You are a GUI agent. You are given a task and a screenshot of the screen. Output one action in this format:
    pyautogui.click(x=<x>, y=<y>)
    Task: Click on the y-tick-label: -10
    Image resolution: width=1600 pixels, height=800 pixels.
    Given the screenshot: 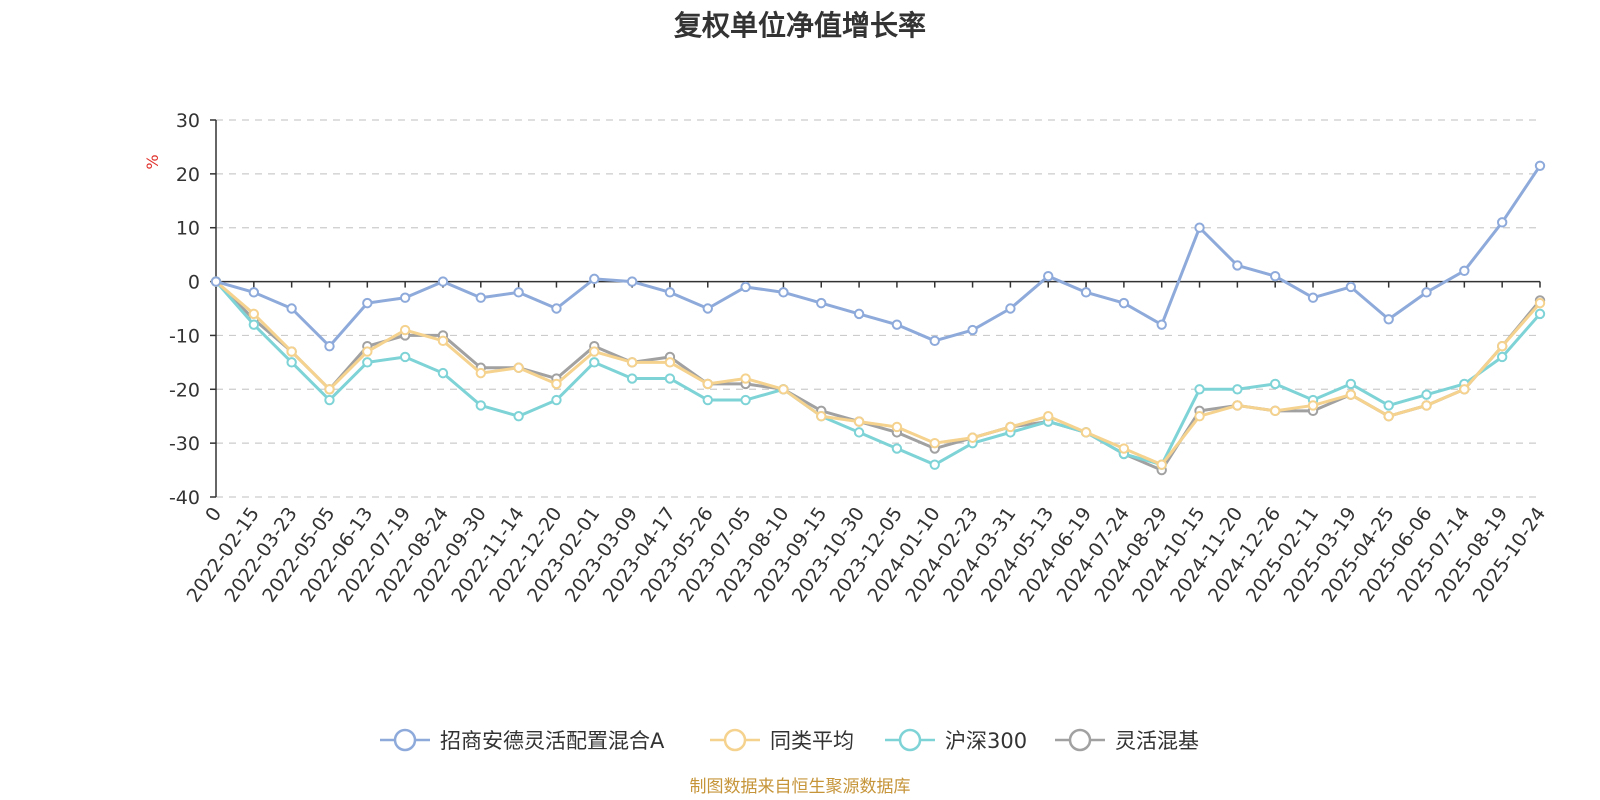 What is the action you would take?
    pyautogui.click(x=184, y=336)
    